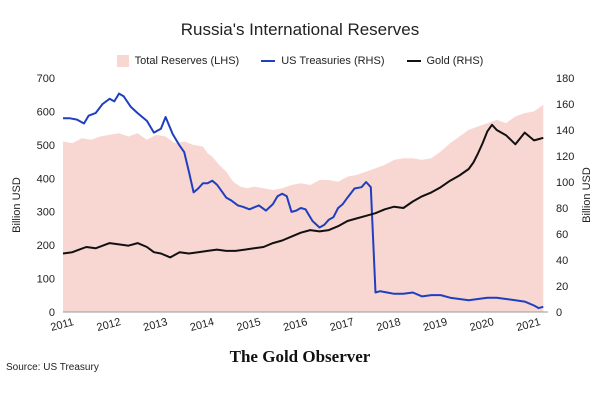  Describe the element at coordinates (413, 61) in the screenshot. I see `legend-swatch-gold` at that location.